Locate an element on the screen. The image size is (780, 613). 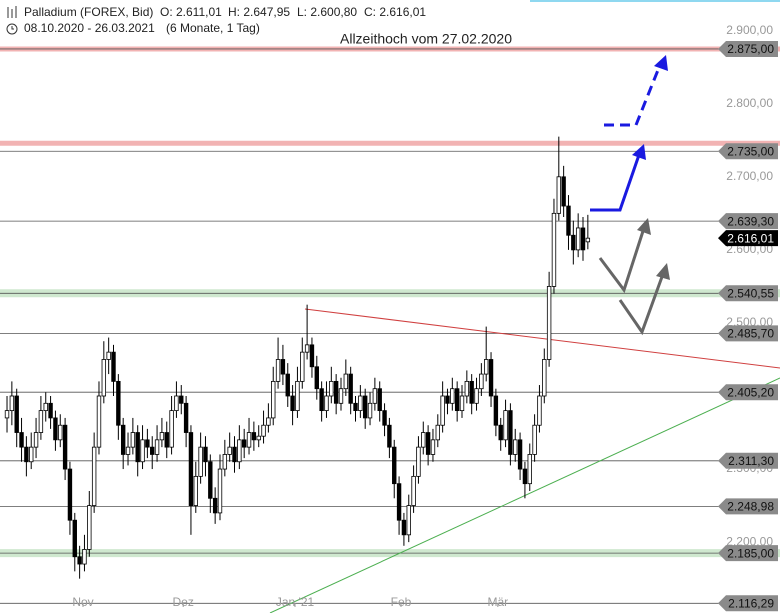
annotation: Allzeithoch vom 27.02.2020 is located at coordinates (426, 39).